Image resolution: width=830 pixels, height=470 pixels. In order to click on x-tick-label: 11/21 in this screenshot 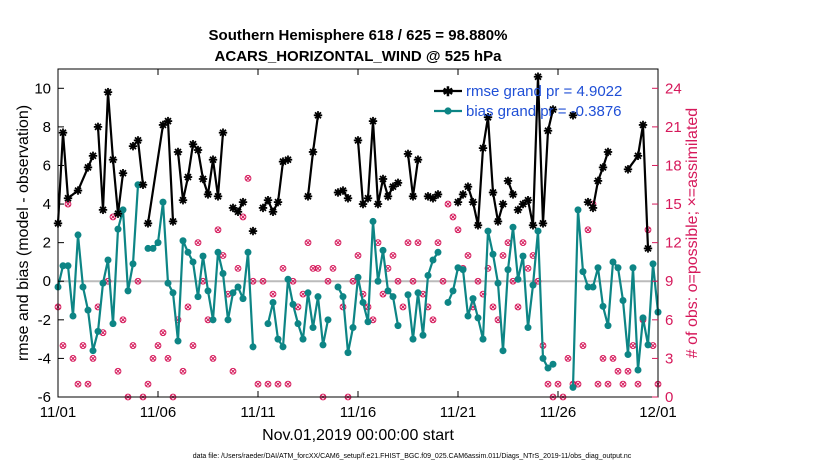, I will do `click(458, 412)`.